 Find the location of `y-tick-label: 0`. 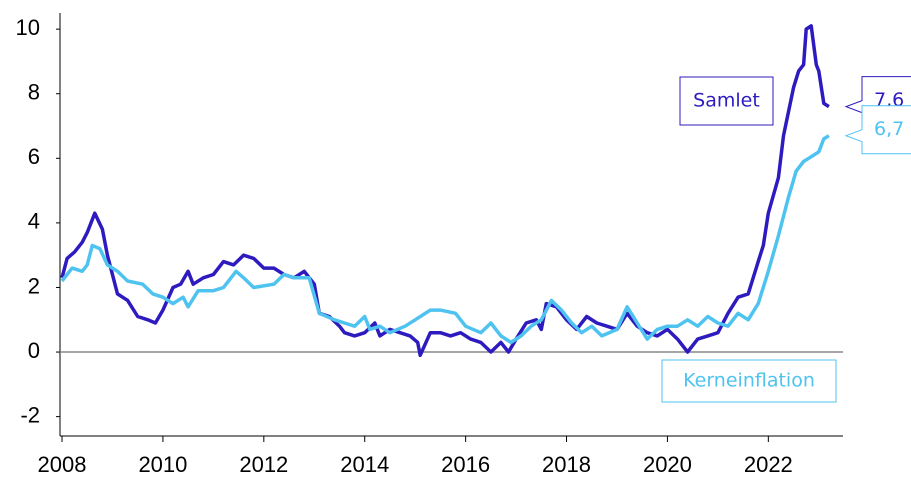

y-tick-label: 0 is located at coordinates (34, 350).